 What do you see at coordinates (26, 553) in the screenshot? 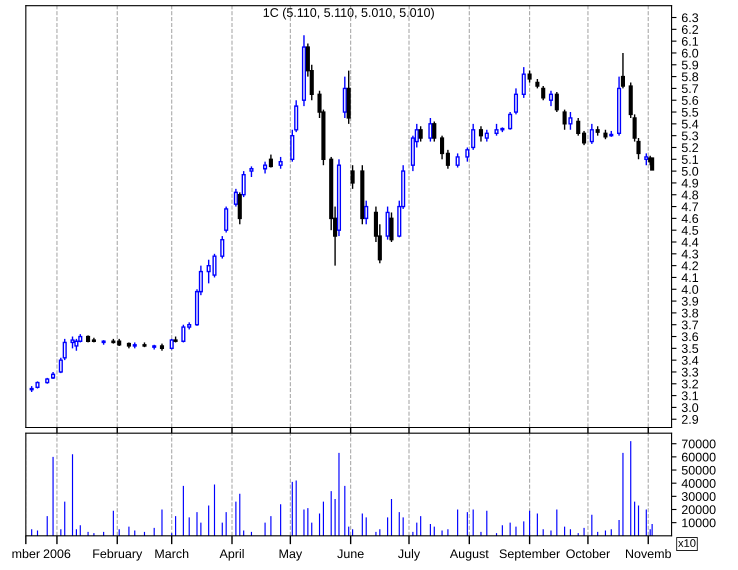
I see `x-tick-label: mber` at bounding box center [26, 553].